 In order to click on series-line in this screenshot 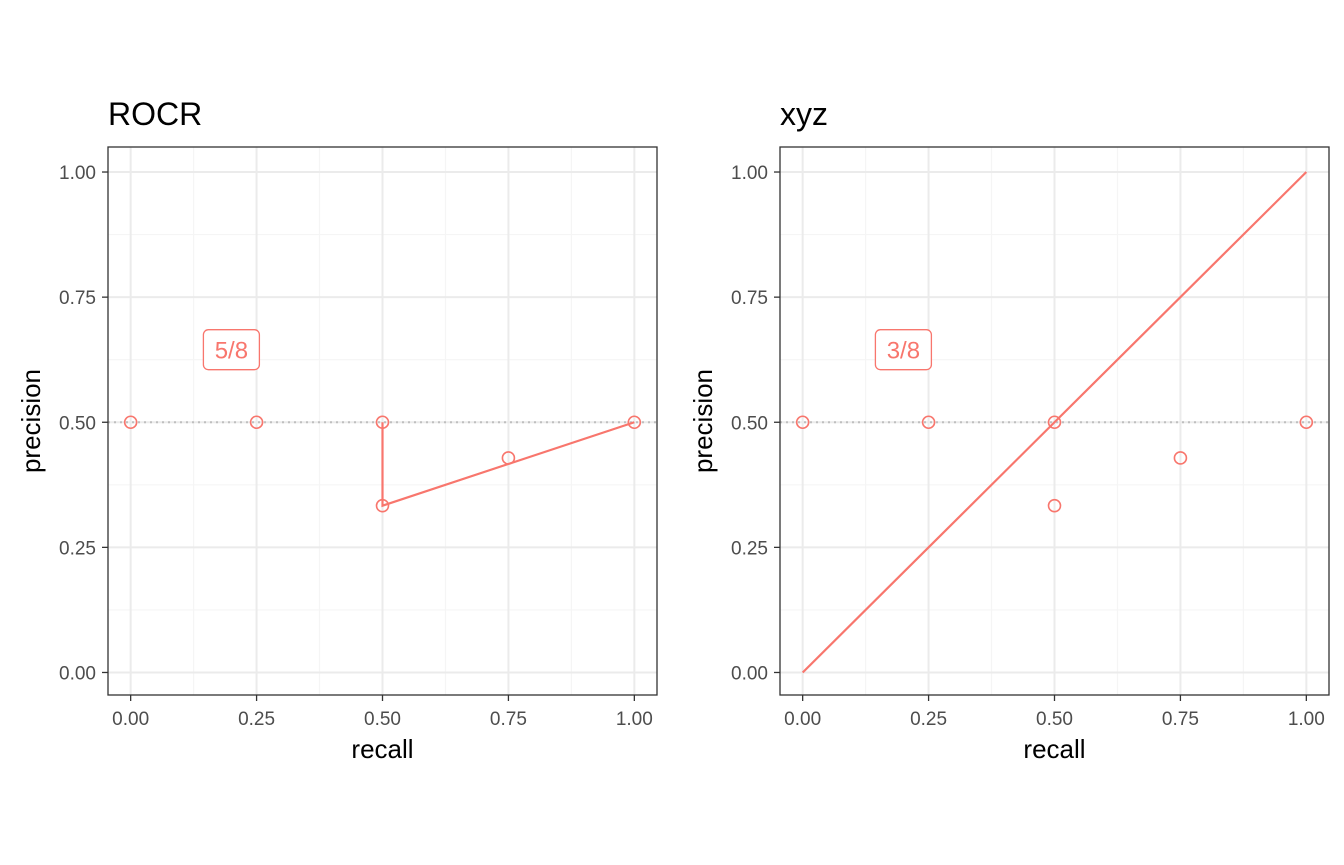, I will do `click(508, 464)`.